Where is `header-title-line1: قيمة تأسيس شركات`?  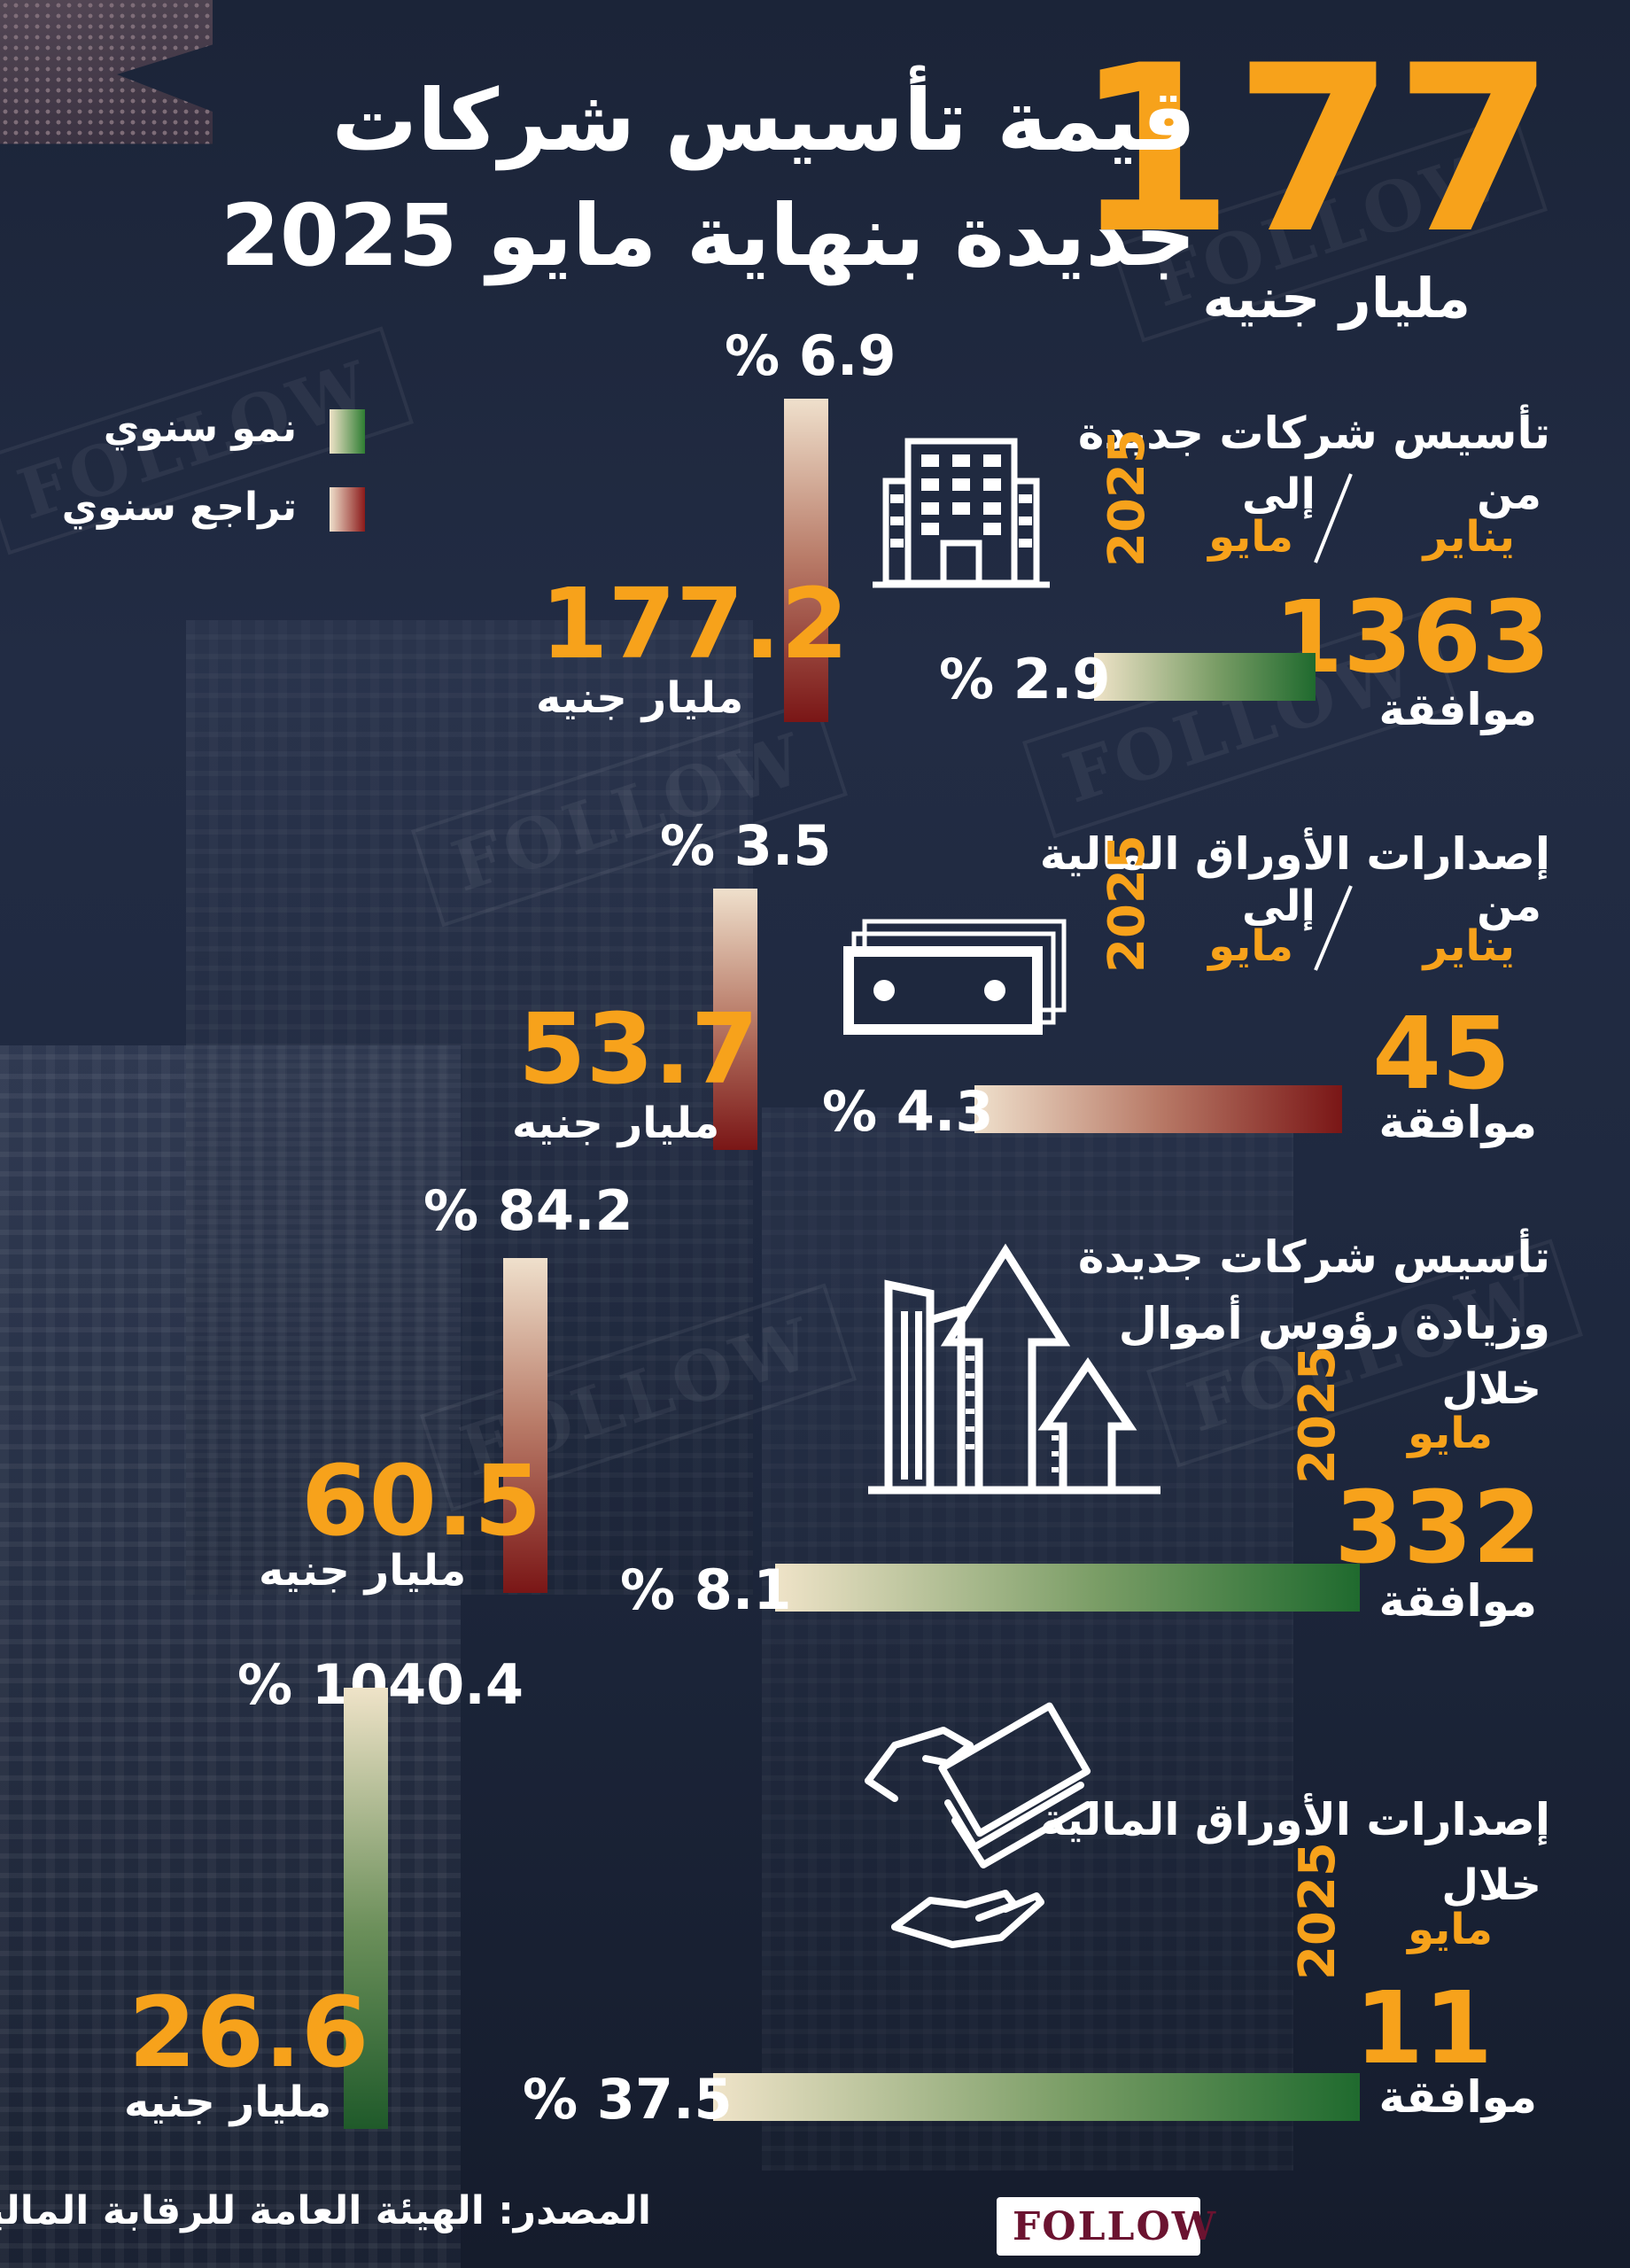
header-title-line1: قيمة تأسيس شركات is located at coordinates (763, 121).